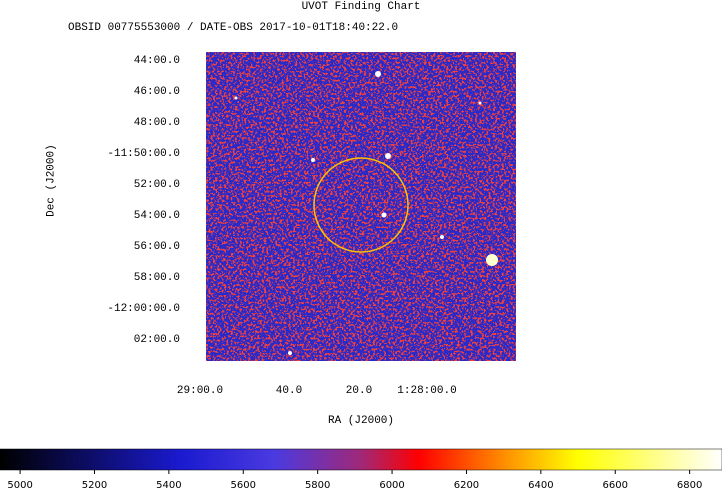 Image resolution: width=722 pixels, height=489 pixels. Describe the element at coordinates (52, 180) in the screenshot. I see `y-axis-label: Dec (J2000)` at that location.